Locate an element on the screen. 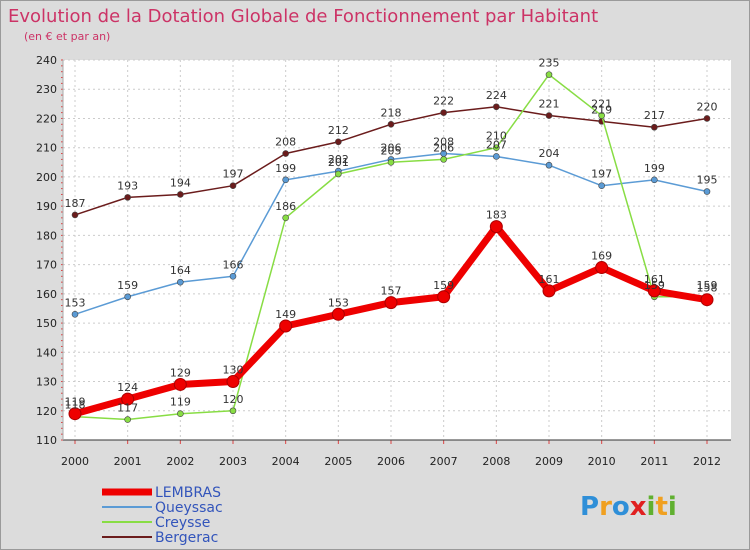 This screenshot has width=750, height=550. x-tick-label: 2001 is located at coordinates (128, 461).